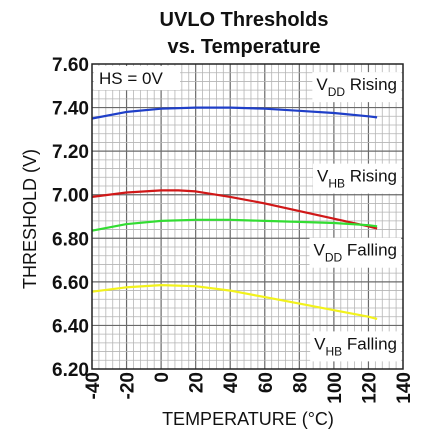 This screenshot has width=421, height=434. I want to click on x-tick-label: 20, so click(197, 382).